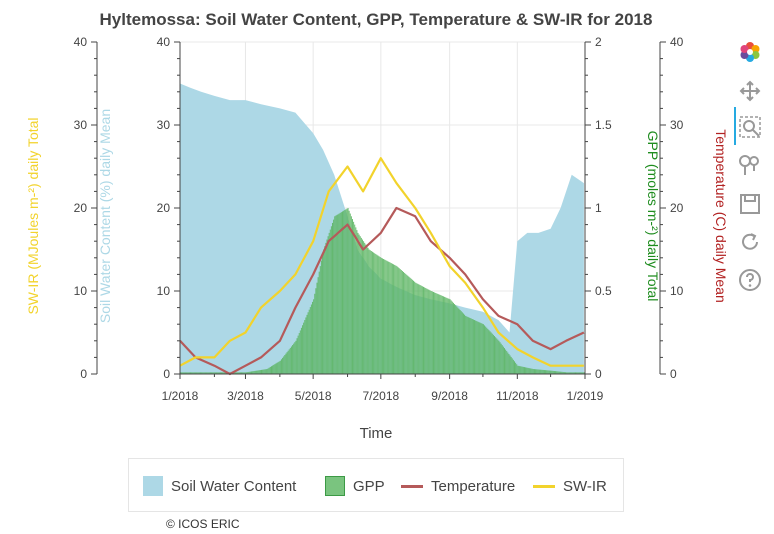  I want to click on help-icon, so click(750, 280).